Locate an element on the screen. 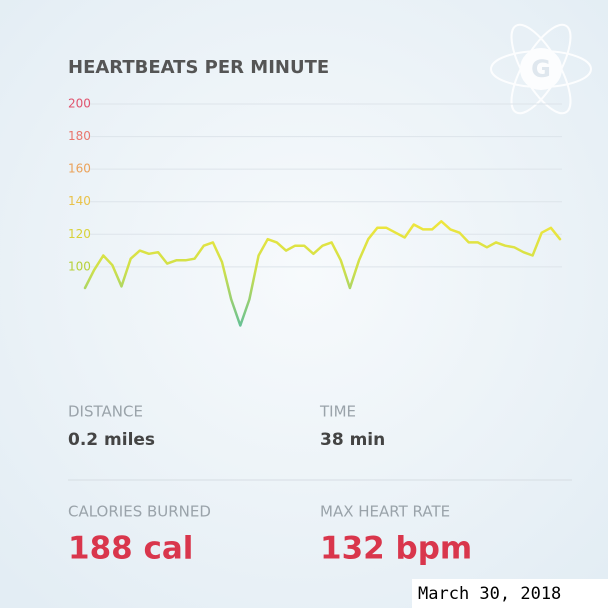 The width and height of the screenshot is (608, 608). y-tick-label: 200 is located at coordinates (79, 104).